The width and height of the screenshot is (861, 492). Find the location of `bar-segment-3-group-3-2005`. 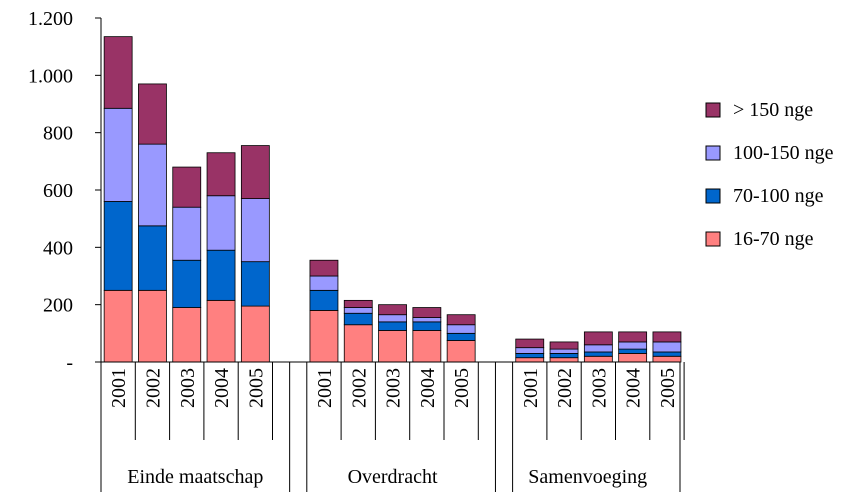

bar-segment-3-group-3-2005 is located at coordinates (667, 347).